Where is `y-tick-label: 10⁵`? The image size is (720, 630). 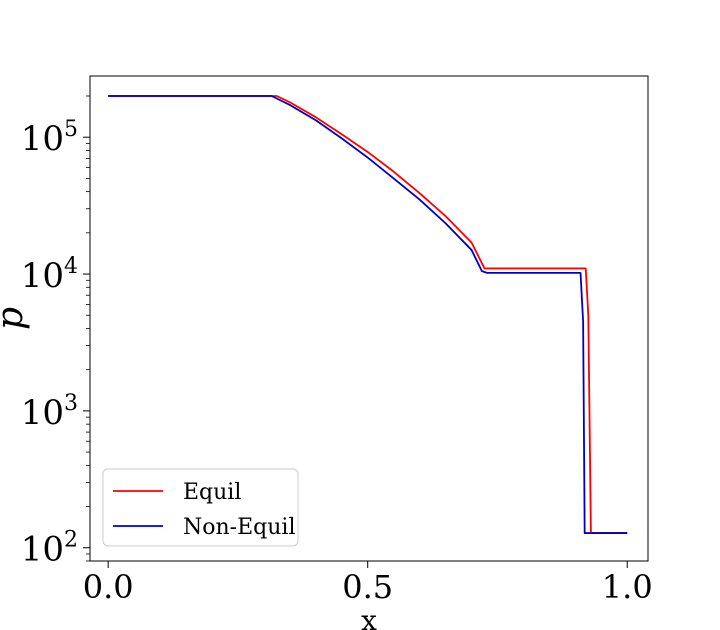 y-tick-label: 10⁵ is located at coordinates (49, 138).